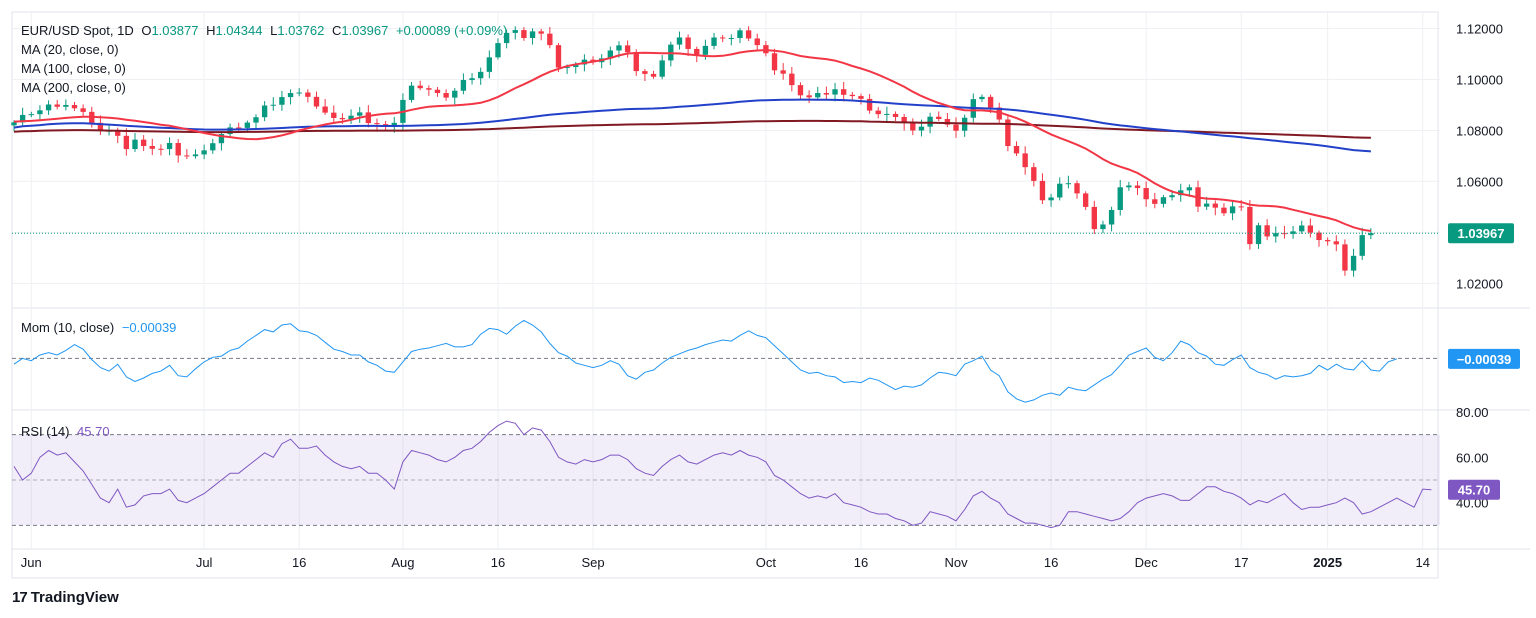 This screenshot has height=618, width=1536. I want to click on mom-value-tag, so click(1484, 358).